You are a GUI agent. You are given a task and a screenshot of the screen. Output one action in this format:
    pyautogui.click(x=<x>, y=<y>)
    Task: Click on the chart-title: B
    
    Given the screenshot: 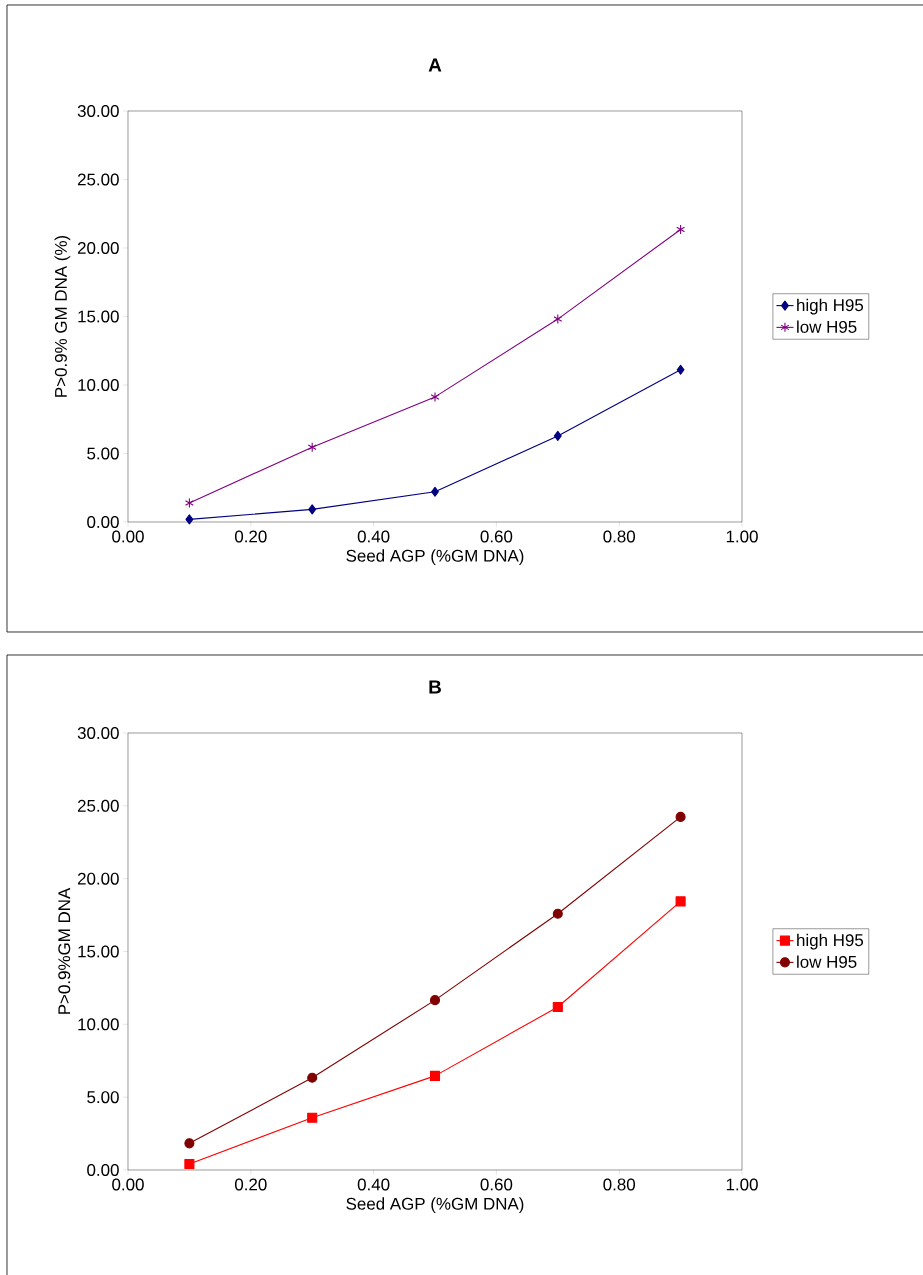 What is the action you would take?
    pyautogui.click(x=435, y=687)
    